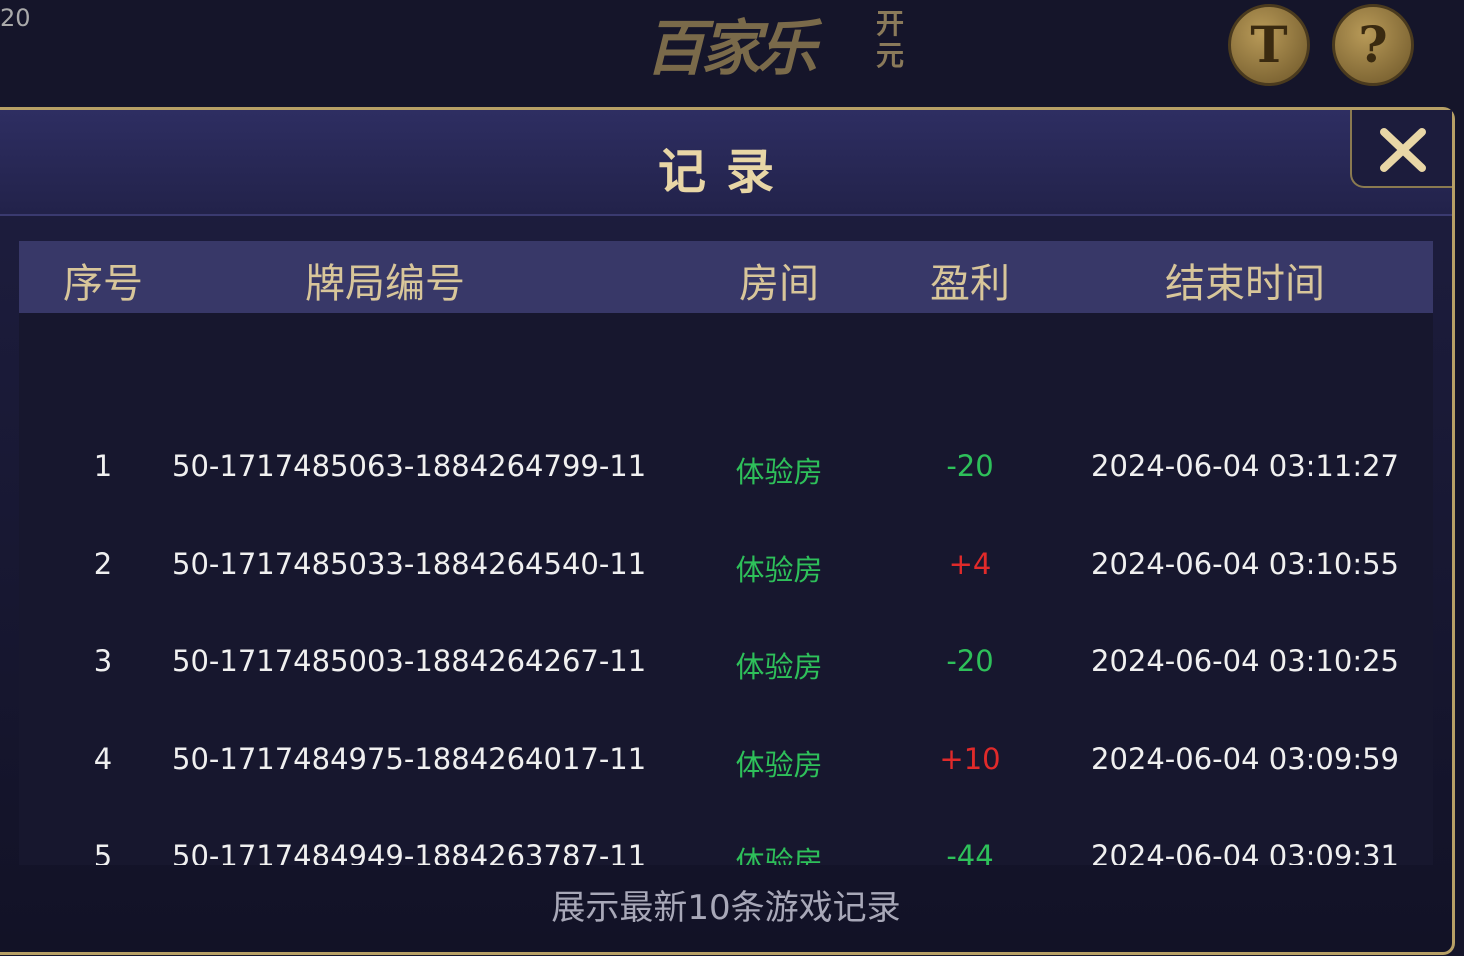 This screenshot has height=956, width=1464. I want to click on status-text: 20, so click(15, 18).